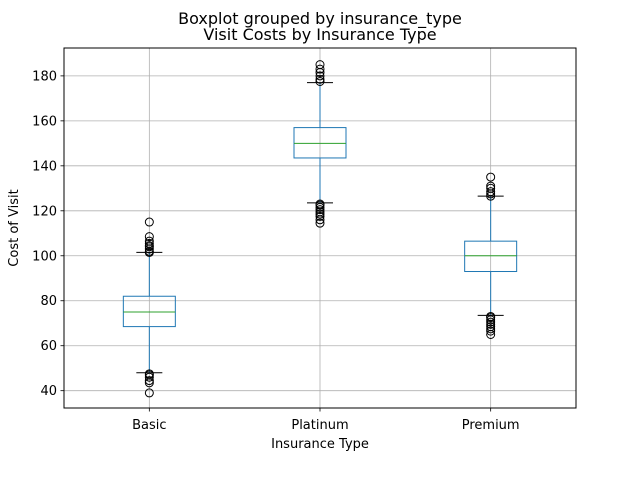 The width and height of the screenshot is (640, 480). Describe the element at coordinates (44, 121) in the screenshot. I see `y-tick-label: 160` at that location.